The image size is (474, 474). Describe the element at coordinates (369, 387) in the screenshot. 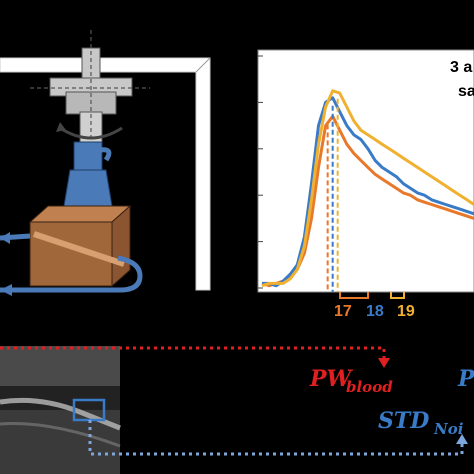

I see `pw-subscript: blood` at that location.